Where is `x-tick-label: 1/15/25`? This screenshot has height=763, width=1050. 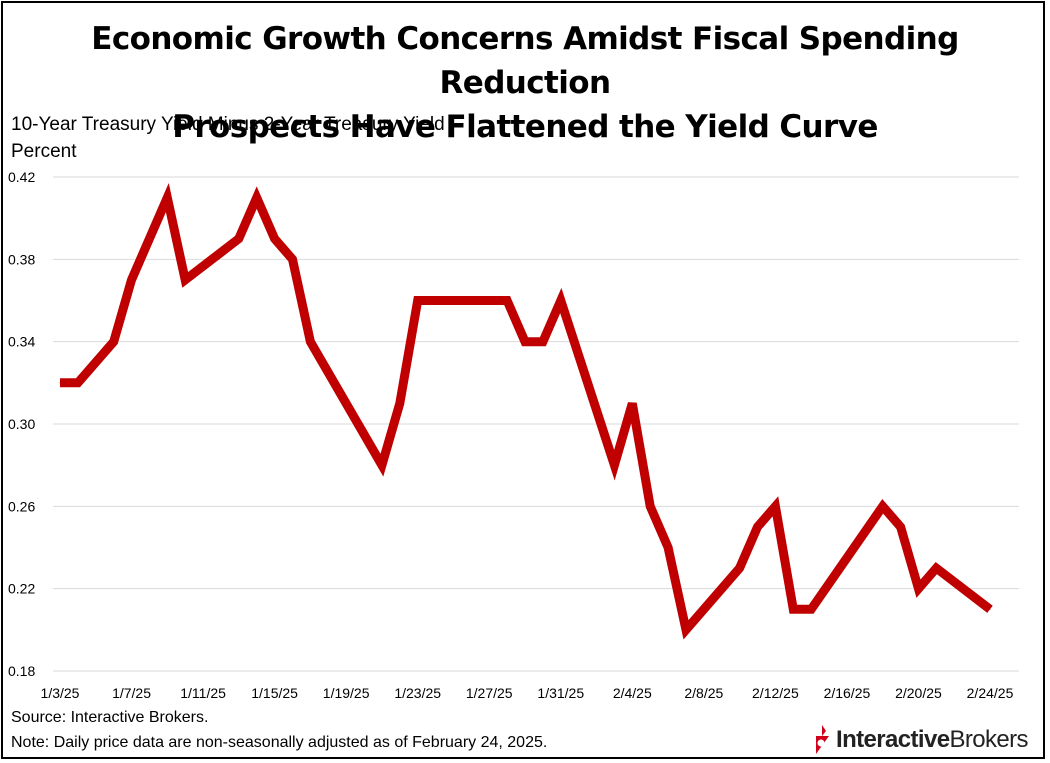 x-tick-label: 1/15/25 is located at coordinates (274, 693).